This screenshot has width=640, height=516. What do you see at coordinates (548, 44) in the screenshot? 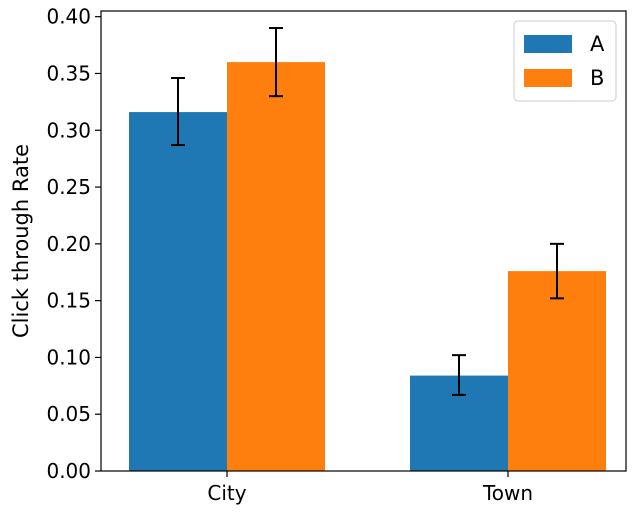
I see `legend-swatch-a` at bounding box center [548, 44].